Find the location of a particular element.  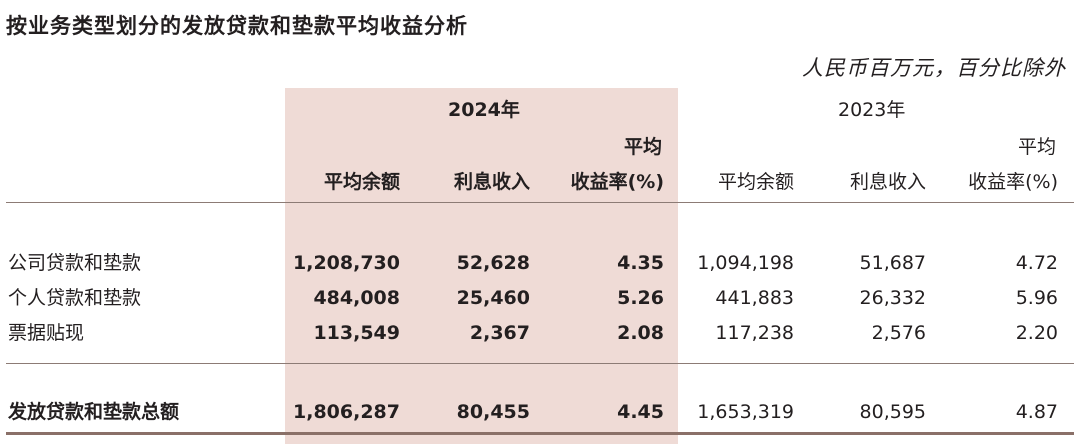

total-cell: 80,455 is located at coordinates (493, 412).